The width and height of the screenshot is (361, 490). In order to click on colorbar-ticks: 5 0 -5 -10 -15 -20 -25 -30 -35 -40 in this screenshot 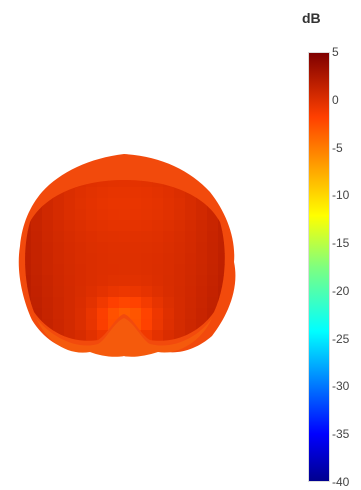, I will do `click(334, 267)`.